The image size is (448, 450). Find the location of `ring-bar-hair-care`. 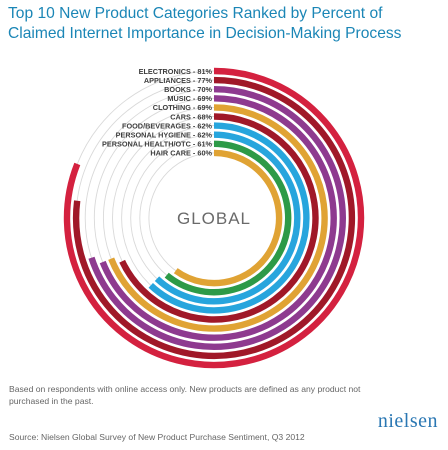

ring-bar-hair-care is located at coordinates (228, 218).